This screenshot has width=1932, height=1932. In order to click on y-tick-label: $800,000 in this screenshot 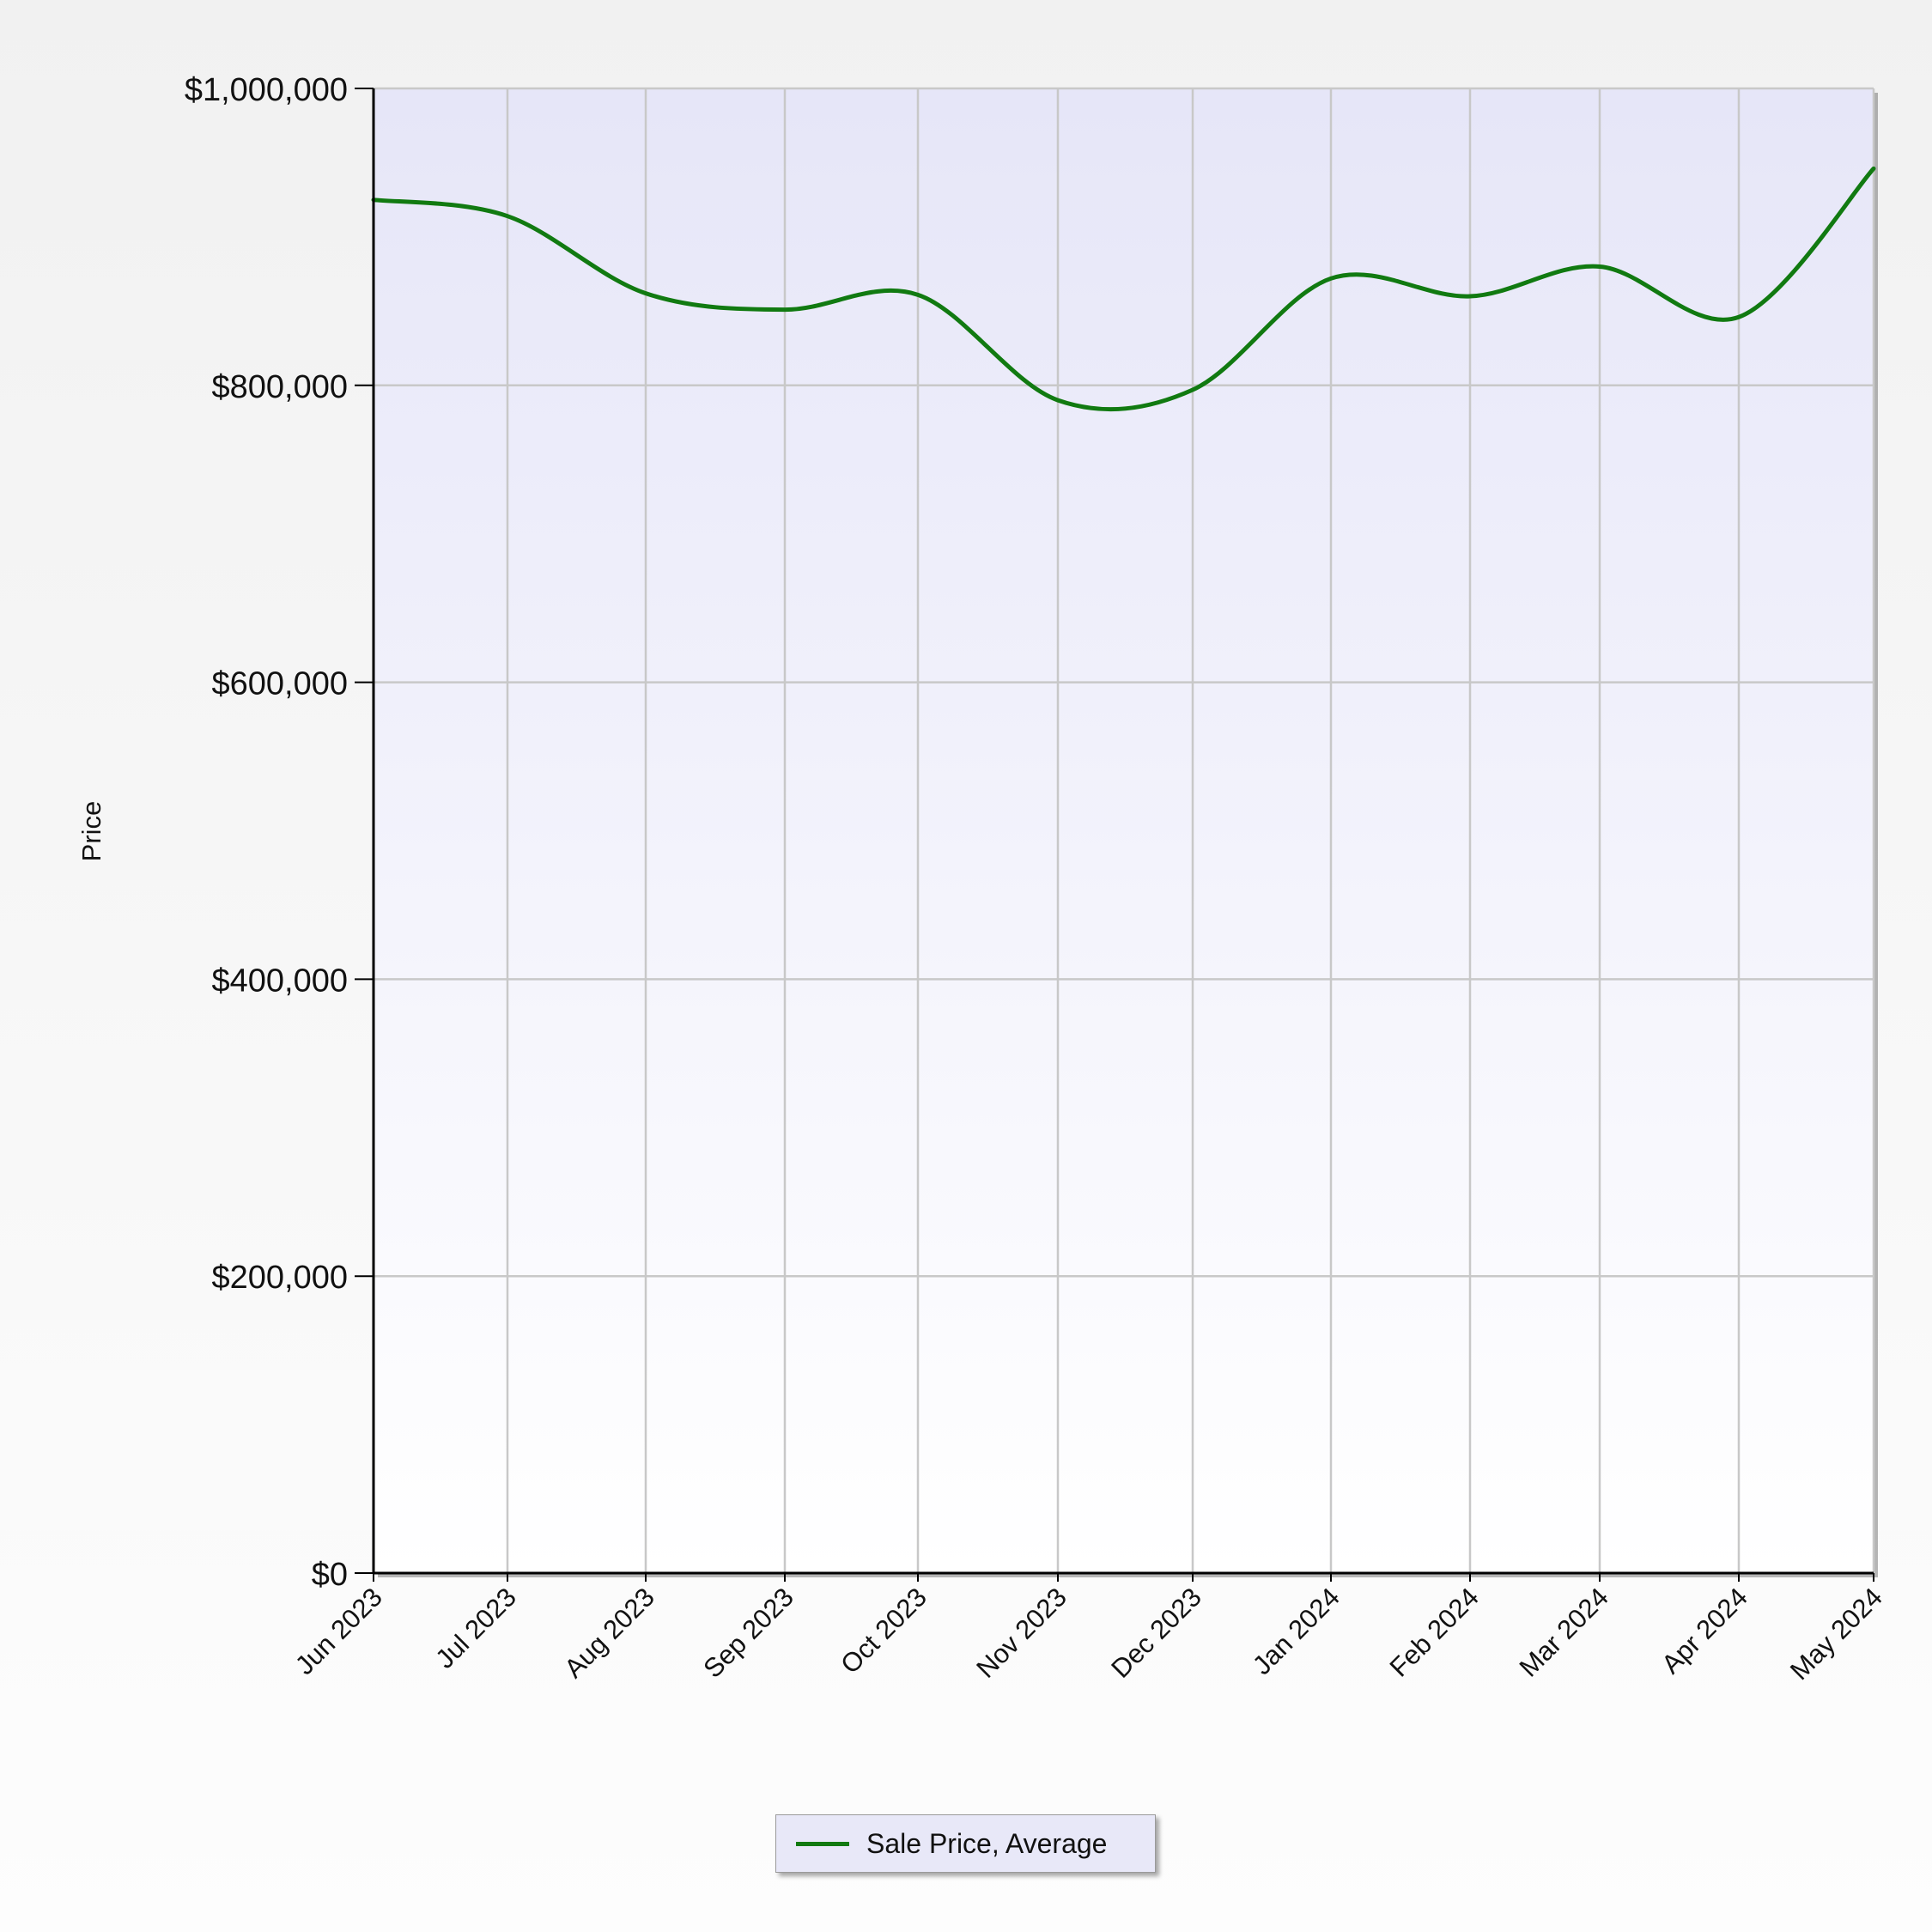, I will do `click(280, 387)`.